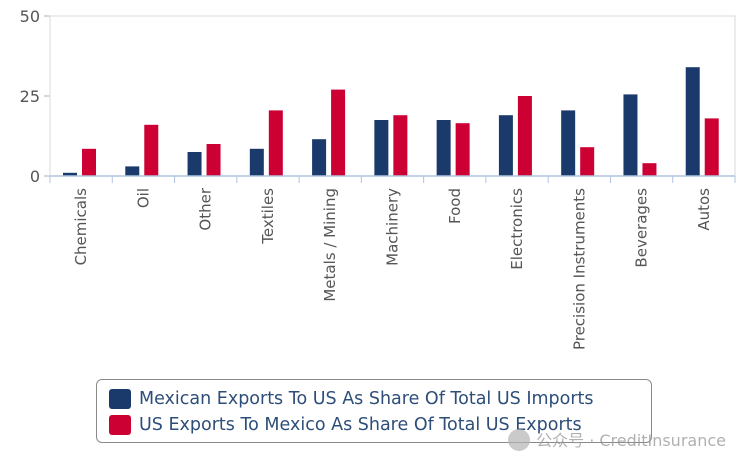  I want to click on x-category-label: Oil, so click(143, 198).